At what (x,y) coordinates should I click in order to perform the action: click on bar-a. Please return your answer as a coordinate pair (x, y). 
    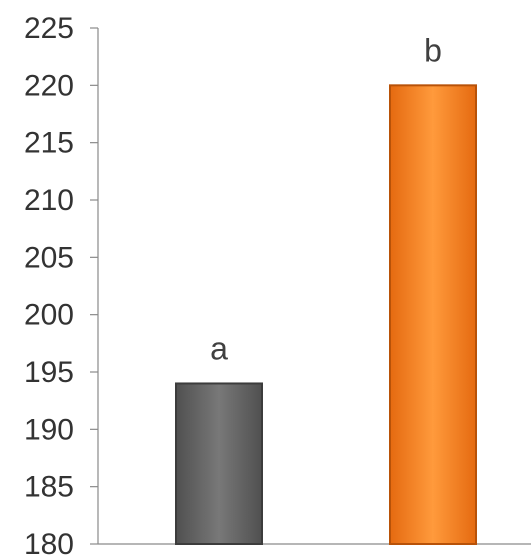
    Looking at the image, I should click on (219, 464).